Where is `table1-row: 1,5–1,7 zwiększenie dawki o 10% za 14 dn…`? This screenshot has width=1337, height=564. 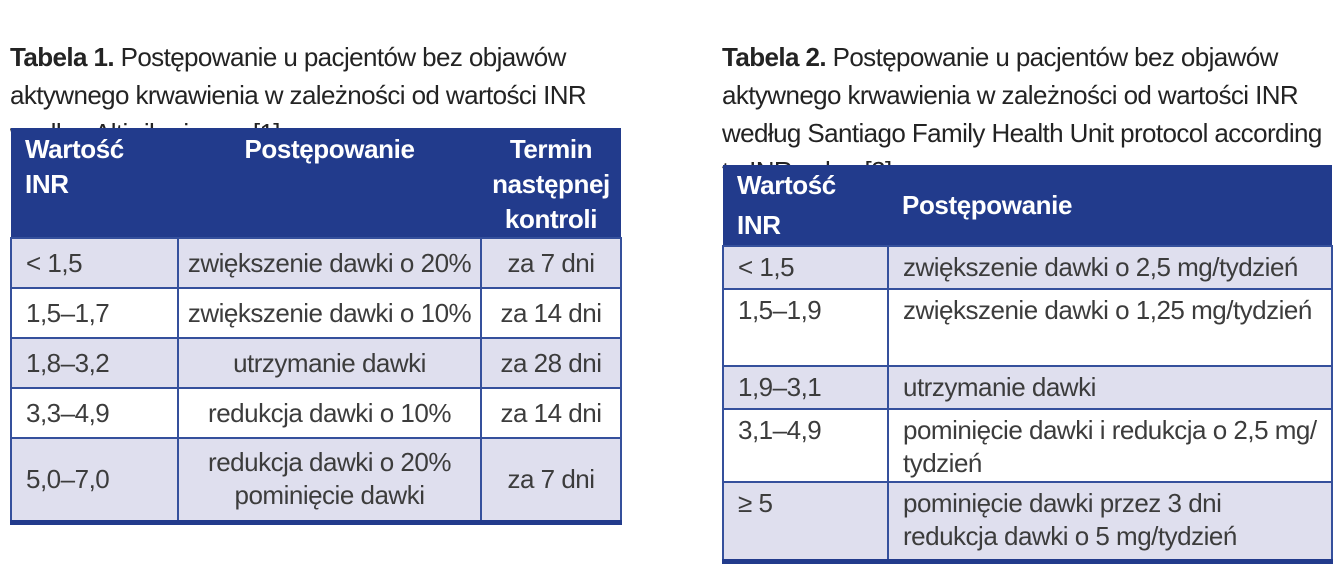 table1-row: 1,5–1,7 zwiększenie dawki o 10% za 14 dn… is located at coordinates (316, 313).